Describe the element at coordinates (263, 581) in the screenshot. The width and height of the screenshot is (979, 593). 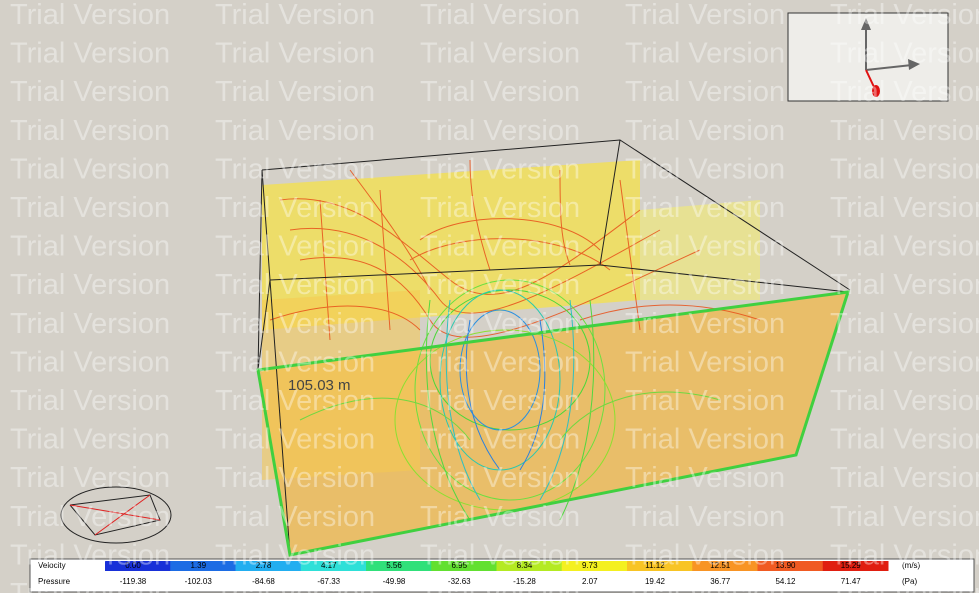
I see `legend-value: -84.68` at that location.